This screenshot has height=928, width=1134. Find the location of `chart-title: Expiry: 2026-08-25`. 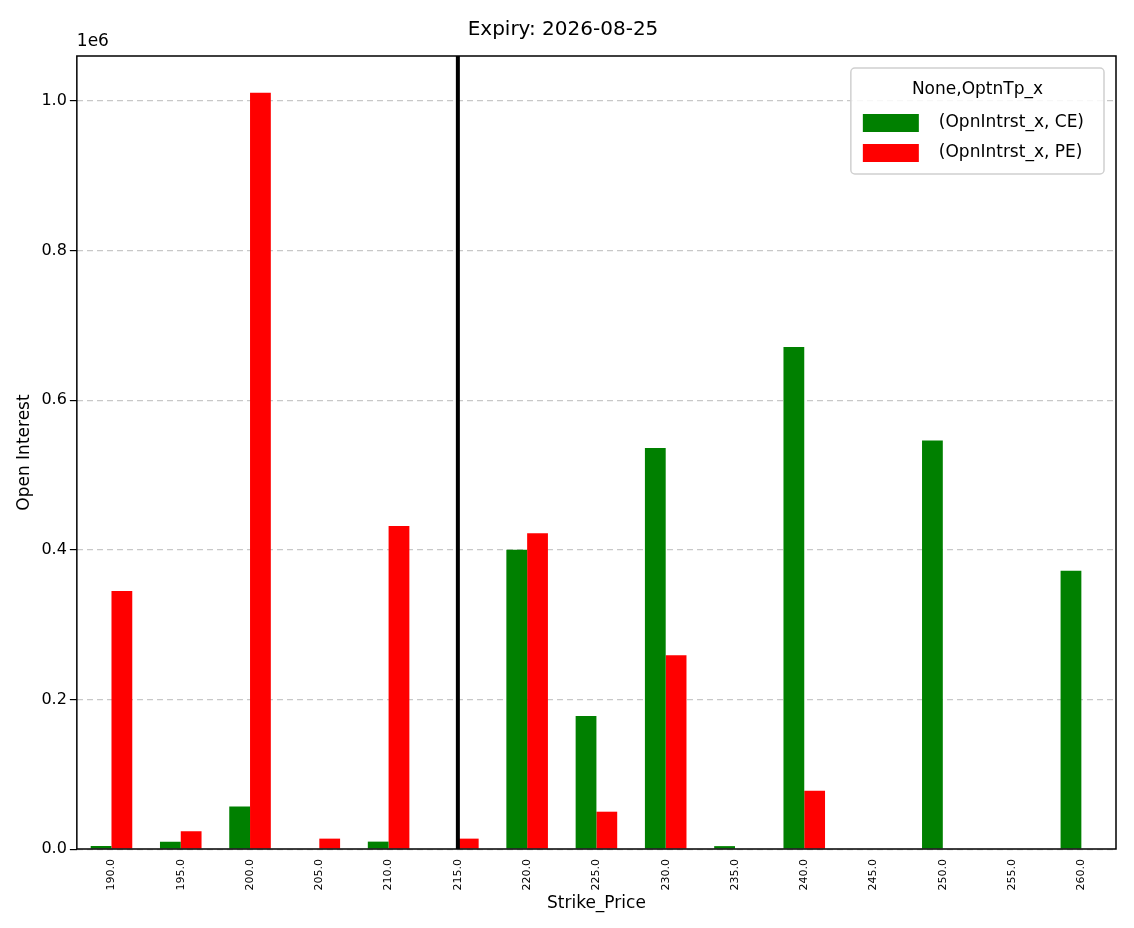

chart-title: Expiry: 2026-08-25 is located at coordinates (563, 28).